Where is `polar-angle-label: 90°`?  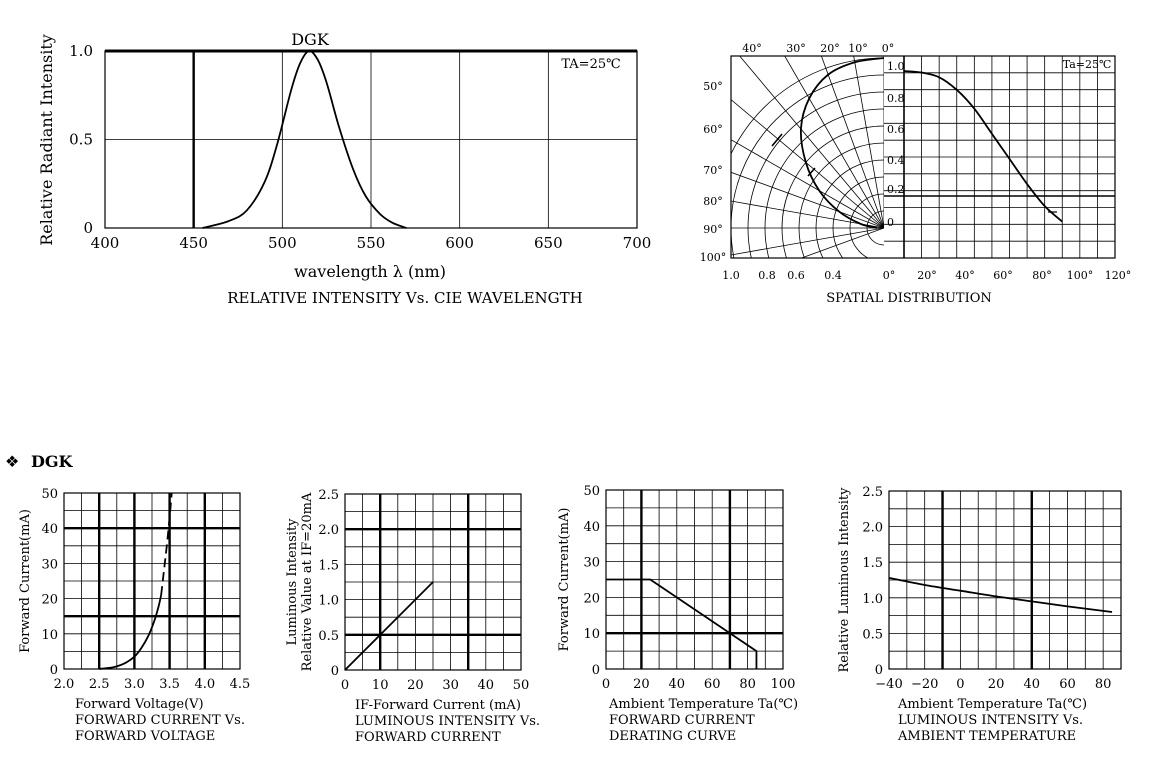 polar-angle-label: 90° is located at coordinates (713, 229).